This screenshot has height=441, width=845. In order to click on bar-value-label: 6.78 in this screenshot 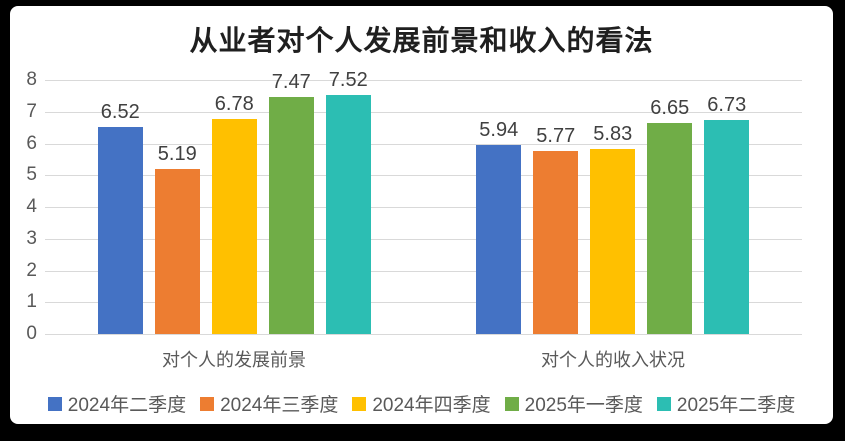, I will do `click(234, 103)`.